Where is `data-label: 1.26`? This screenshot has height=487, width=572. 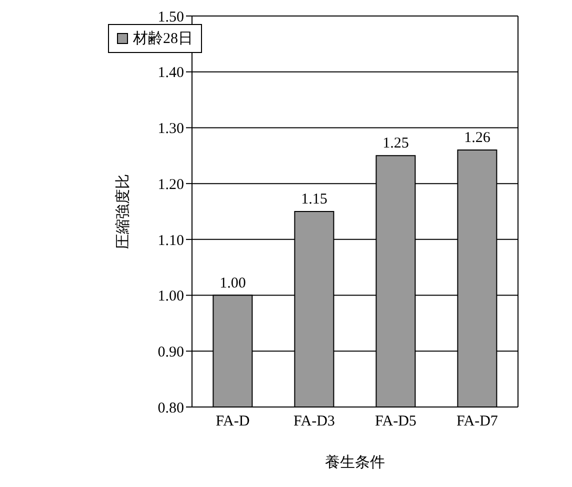 data-label: 1.26 is located at coordinates (477, 138).